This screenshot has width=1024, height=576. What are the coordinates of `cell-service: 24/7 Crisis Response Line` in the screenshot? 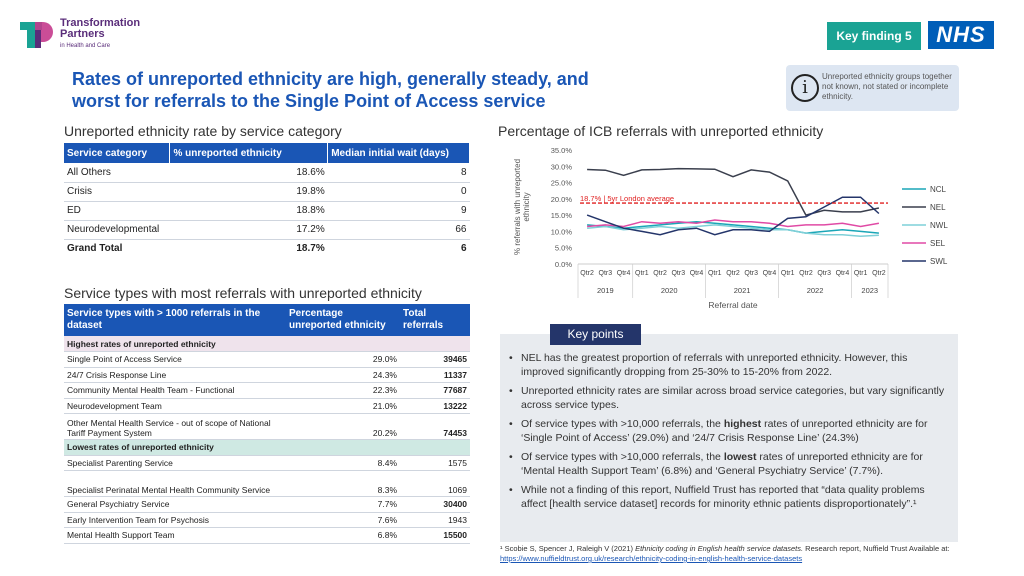 It's located at (175, 375).